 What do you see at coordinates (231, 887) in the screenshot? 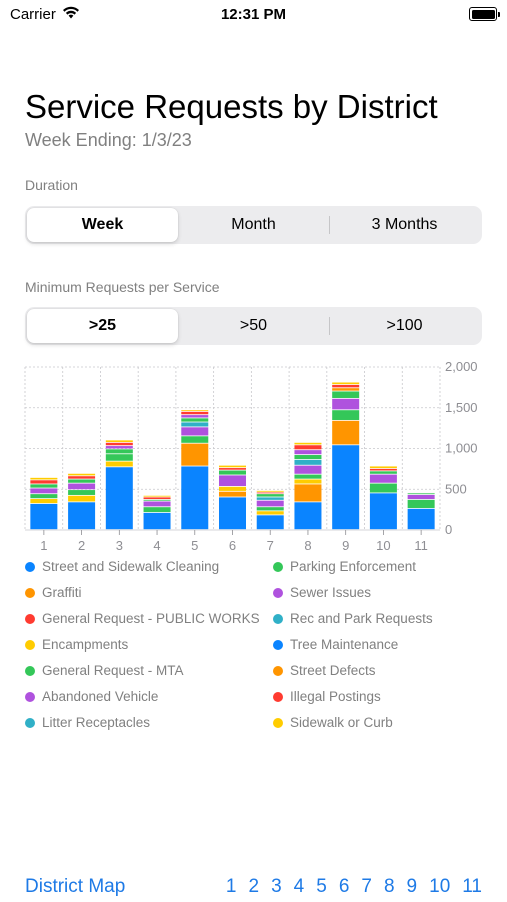
I see `district-link-1: 1` at bounding box center [231, 887].